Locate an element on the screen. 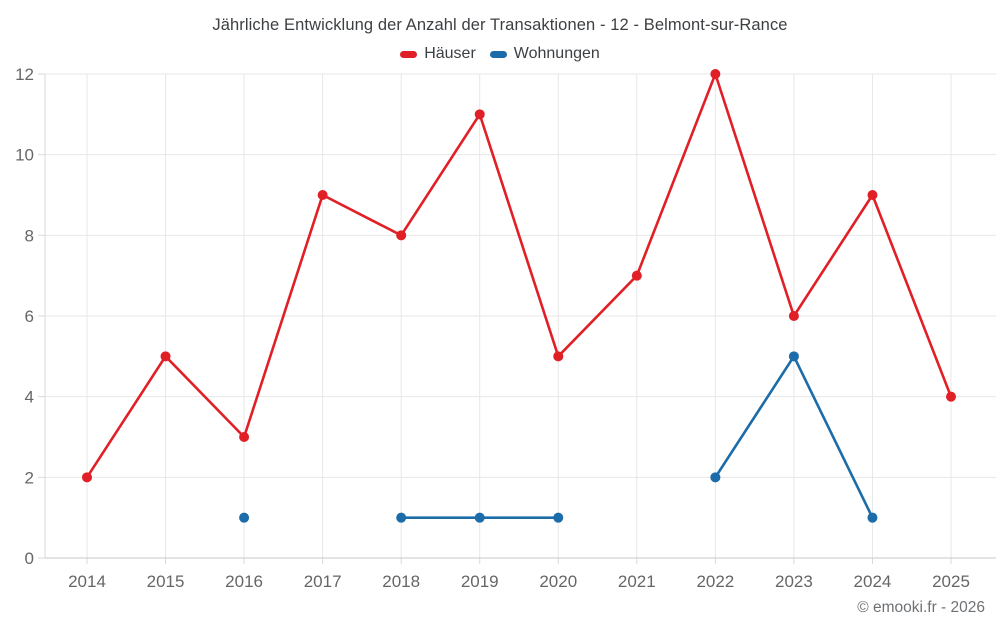 Image resolution: width=1000 pixels, height=625 pixels. data-point-häuser-2017 is located at coordinates (322, 195).